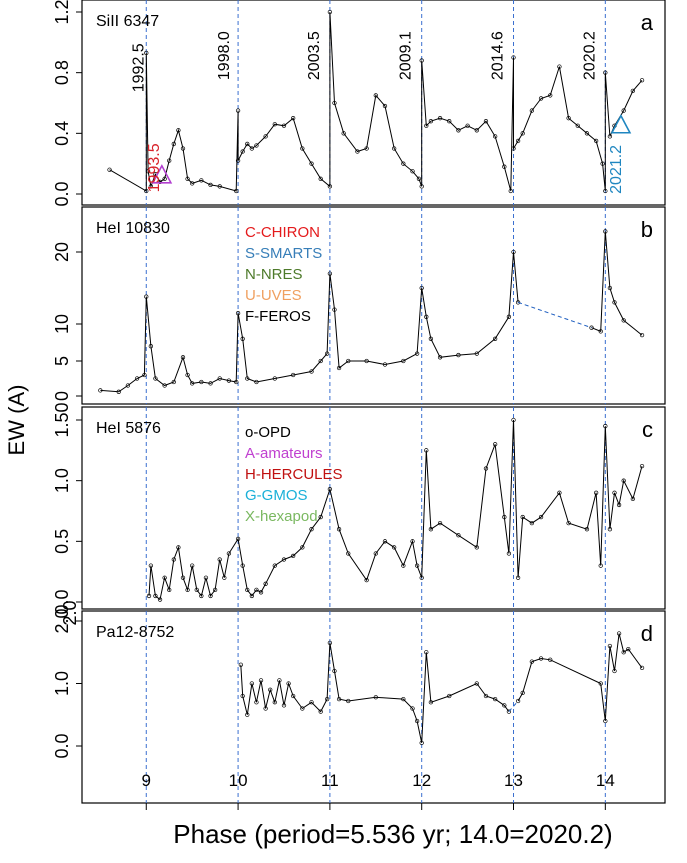 The height and width of the screenshot is (863, 687). I want to click on y-tick-label: 1.0, so click(62, 683).